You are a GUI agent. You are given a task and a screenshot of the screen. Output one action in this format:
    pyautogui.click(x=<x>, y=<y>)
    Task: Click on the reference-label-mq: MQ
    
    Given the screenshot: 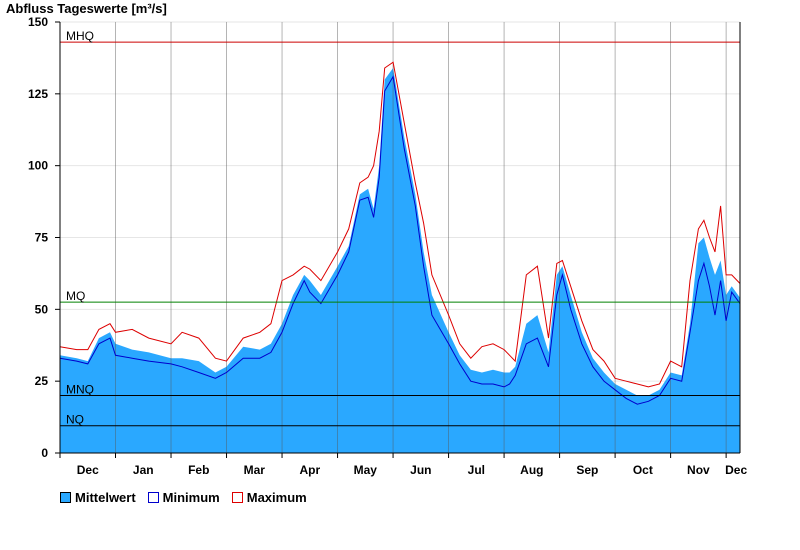 What is the action you would take?
    pyautogui.click(x=75, y=296)
    